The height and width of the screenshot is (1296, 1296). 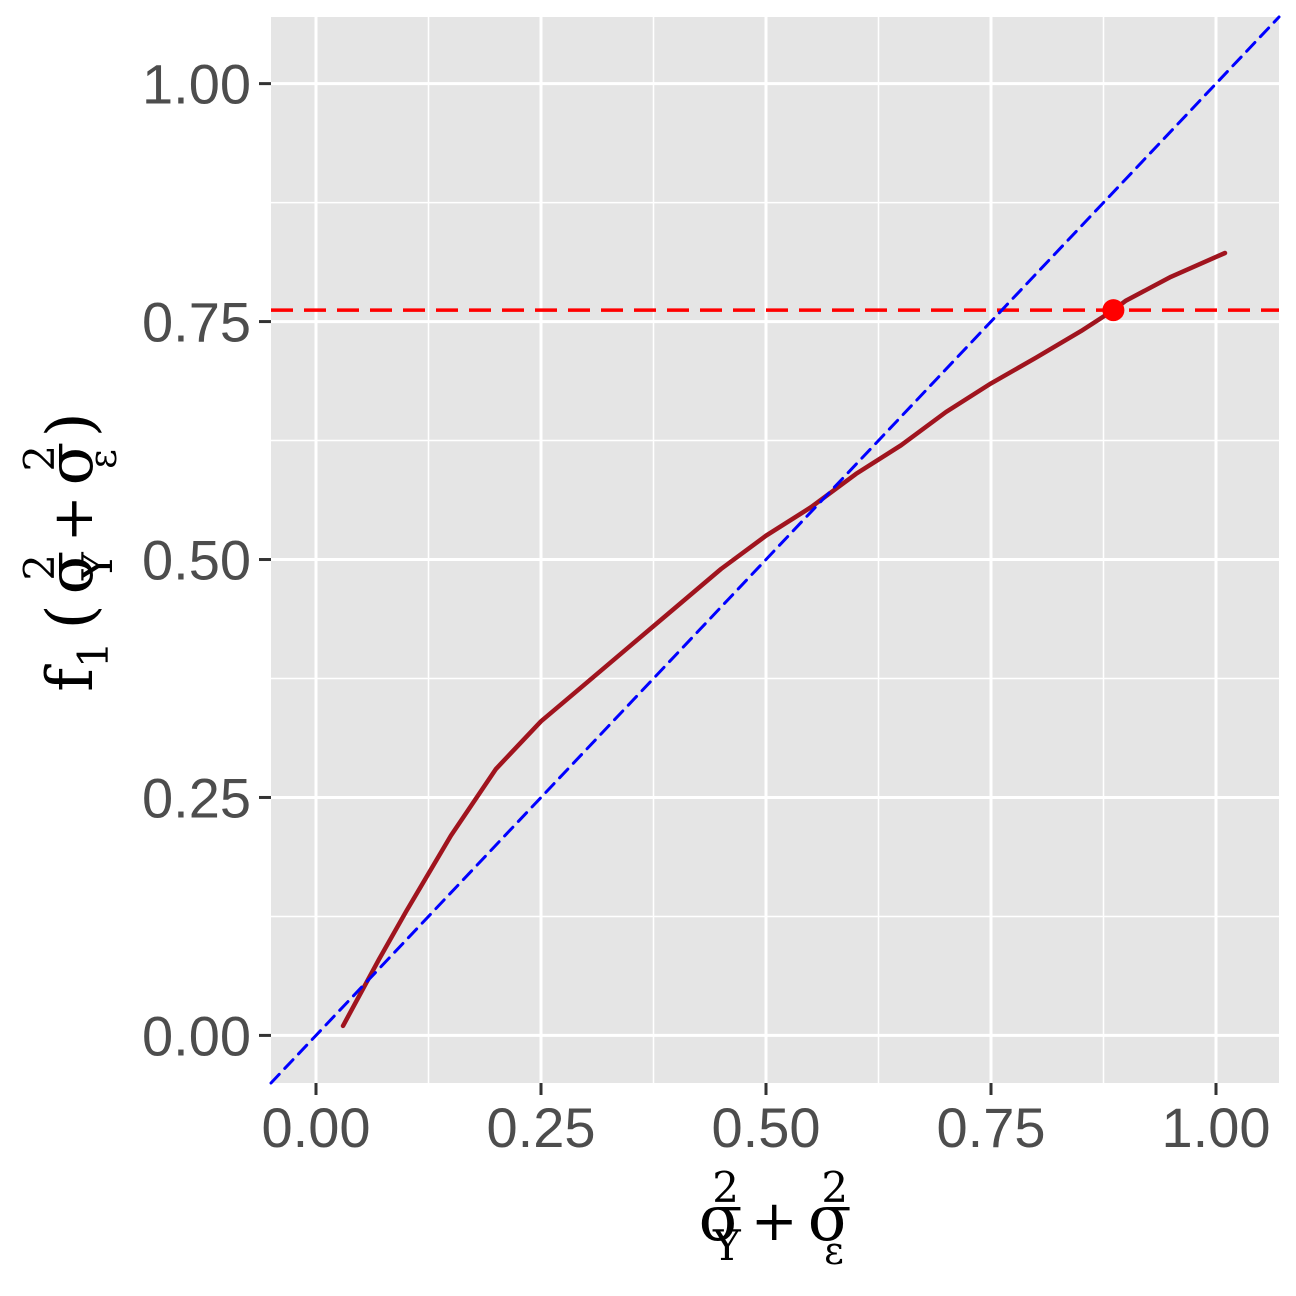 I want to click on fixed-point-marker, so click(x=1113, y=310).